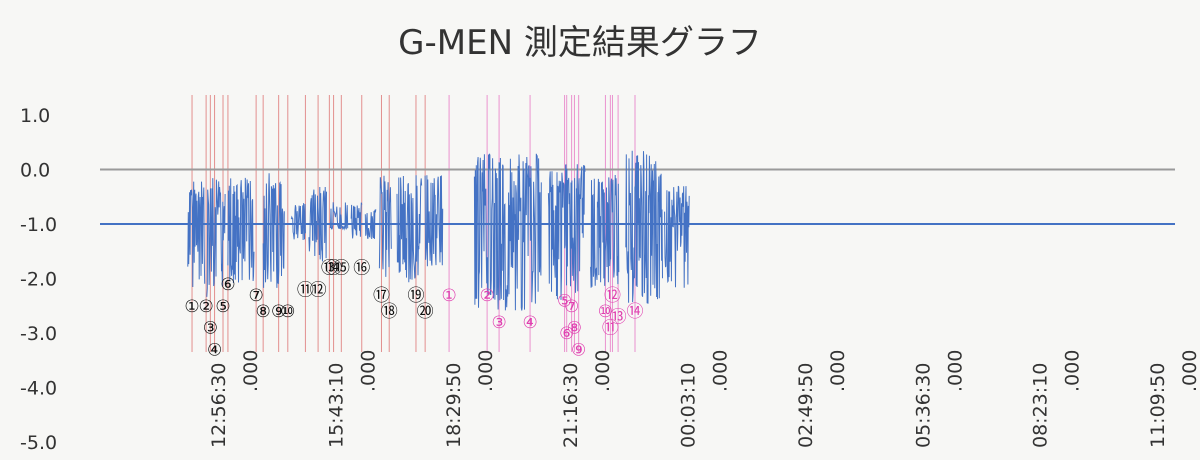 The width and height of the screenshot is (1200, 460). Describe the element at coordinates (381, 296) in the screenshot. I see `event-label: ⑰` at that location.